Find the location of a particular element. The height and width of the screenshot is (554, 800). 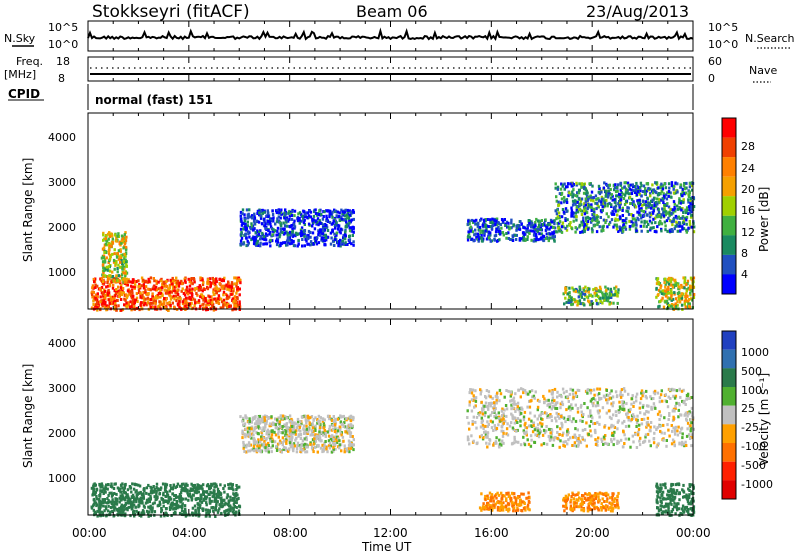

power-cbar-tick-8: 8 is located at coordinates (744, 253).